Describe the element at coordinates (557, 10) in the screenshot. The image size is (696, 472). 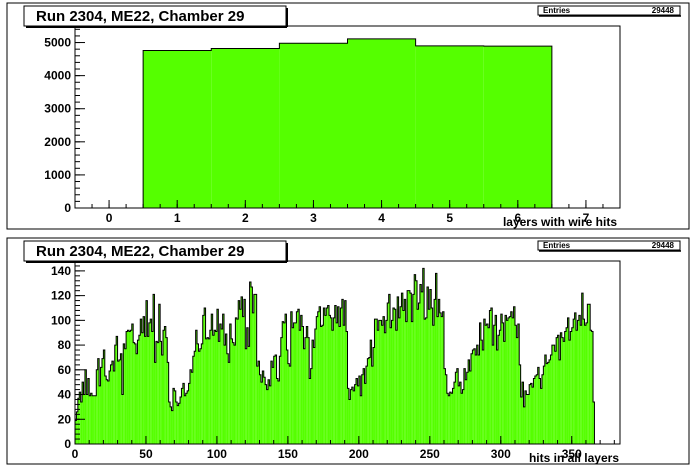
I see `chart1-stats-label: Entries` at that location.